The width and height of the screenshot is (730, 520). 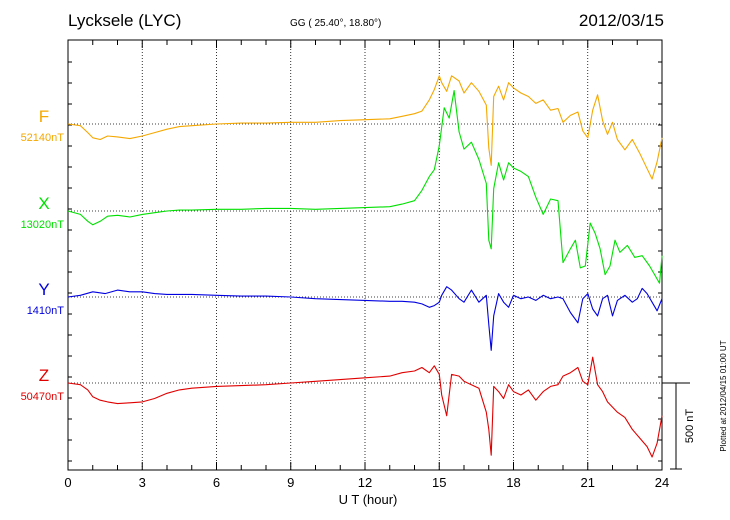 What do you see at coordinates (43, 397) in the screenshot?
I see `series-baseline-z: 50470nT` at bounding box center [43, 397].